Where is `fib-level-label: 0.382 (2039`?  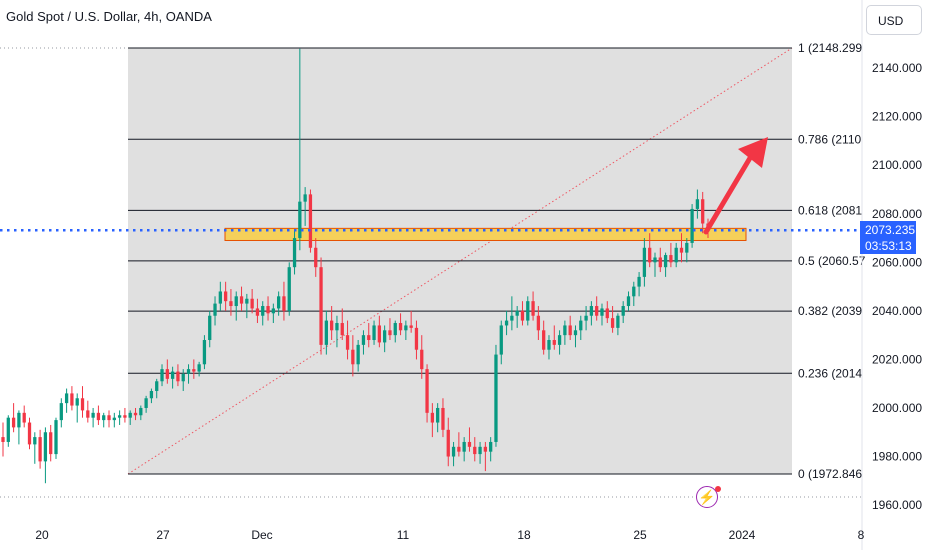 fib-level-label: 0.382 (2039 is located at coordinates (830, 311).